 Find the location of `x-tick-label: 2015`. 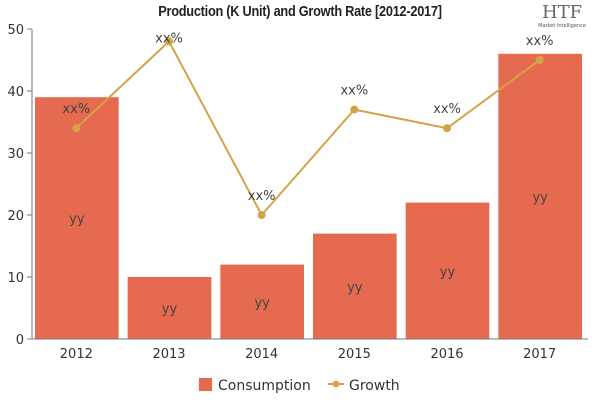

x-tick-label: 2015 is located at coordinates (354, 354).